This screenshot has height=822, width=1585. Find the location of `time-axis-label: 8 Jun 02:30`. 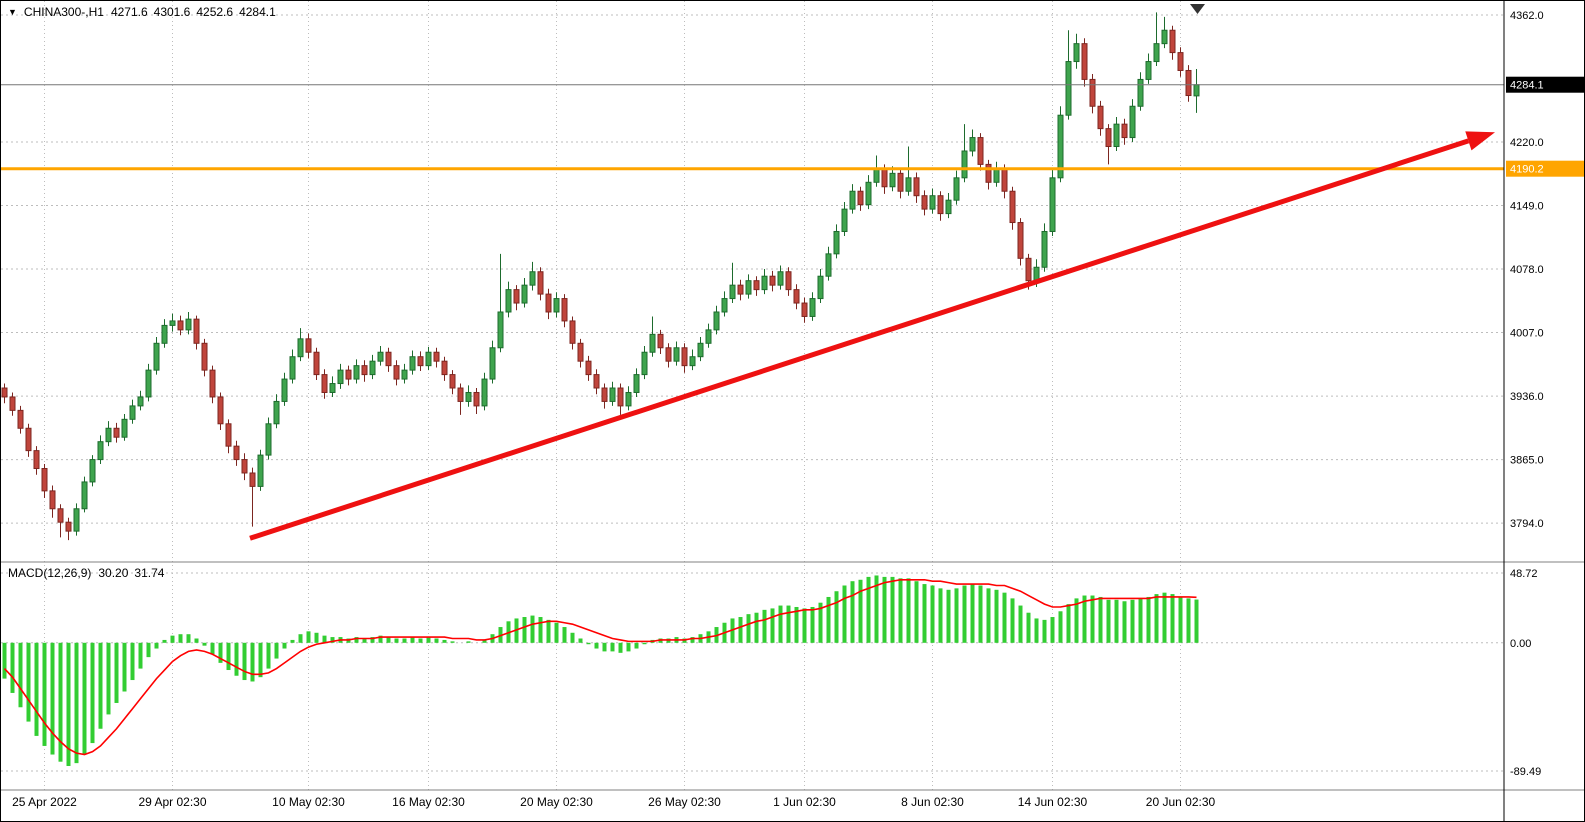

time-axis-label: 8 Jun 02:30 is located at coordinates (932, 802).